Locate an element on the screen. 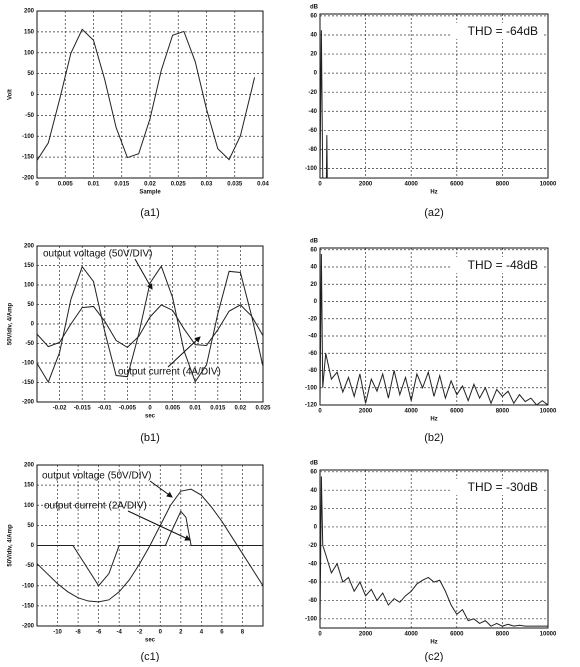  caption: (a1) is located at coordinates (150, 213).